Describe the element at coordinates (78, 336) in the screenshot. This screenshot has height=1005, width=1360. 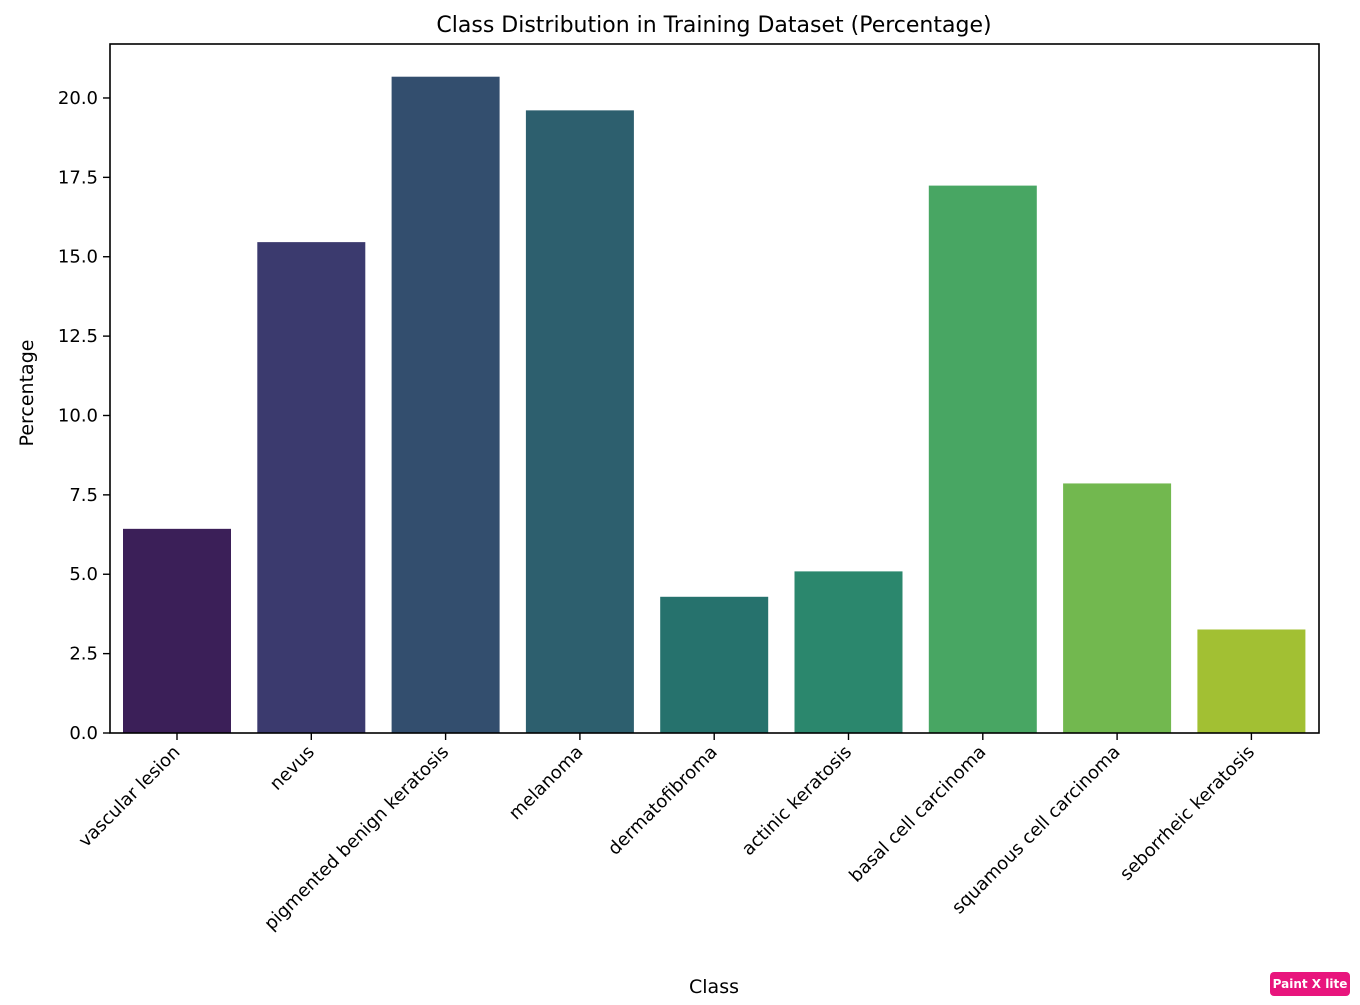
I see `y-tick-label: 12.5` at that location.